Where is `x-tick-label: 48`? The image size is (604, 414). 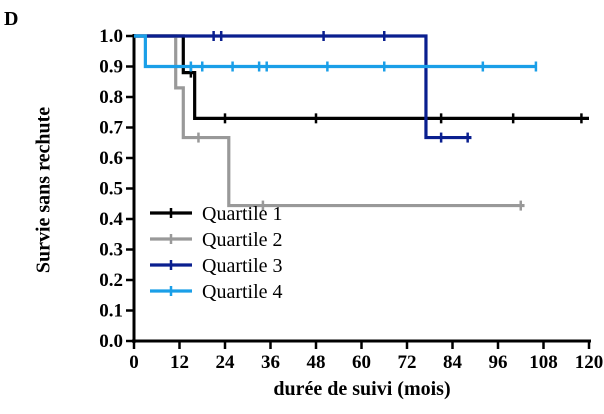
x-tick-label: 48 is located at coordinates (316, 362).